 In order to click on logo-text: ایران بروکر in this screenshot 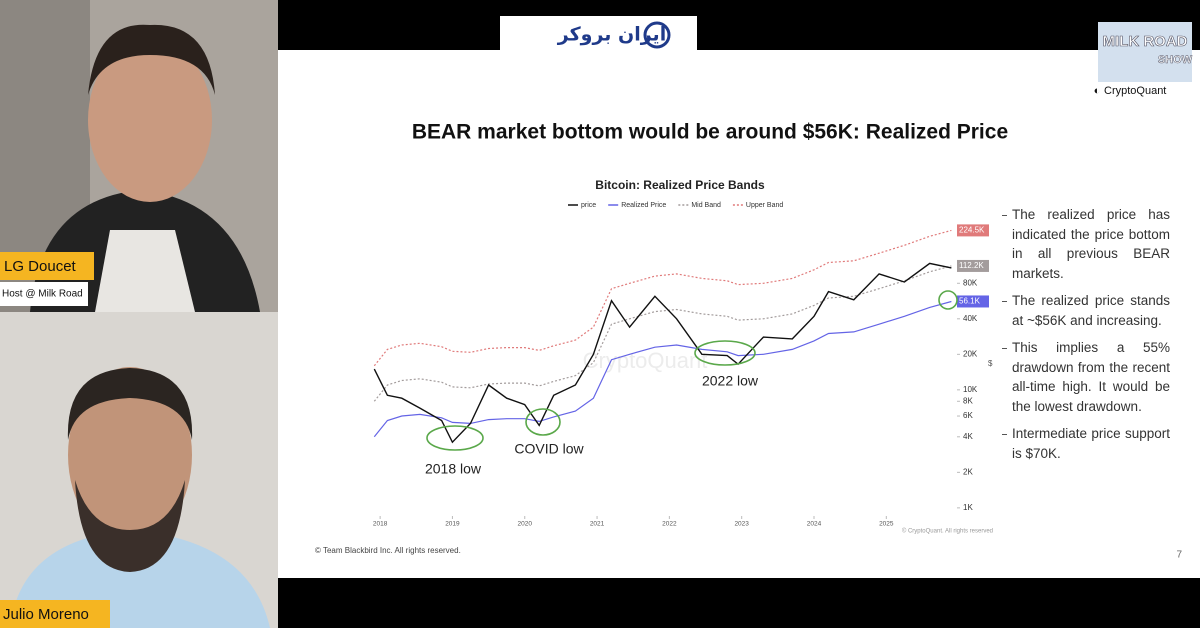, I will do `click(611, 35)`.